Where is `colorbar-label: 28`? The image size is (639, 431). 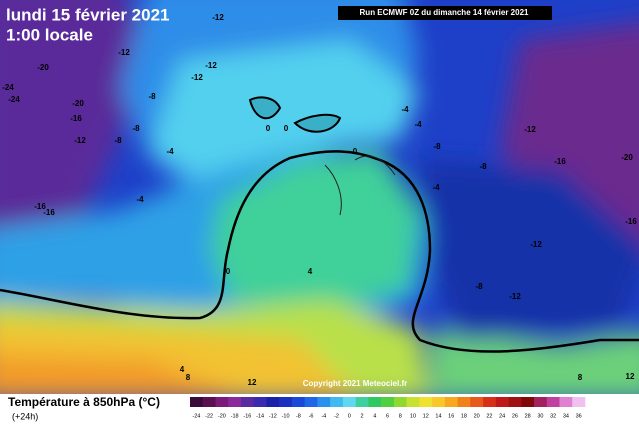 colorbar-label: 28 is located at coordinates (528, 416).